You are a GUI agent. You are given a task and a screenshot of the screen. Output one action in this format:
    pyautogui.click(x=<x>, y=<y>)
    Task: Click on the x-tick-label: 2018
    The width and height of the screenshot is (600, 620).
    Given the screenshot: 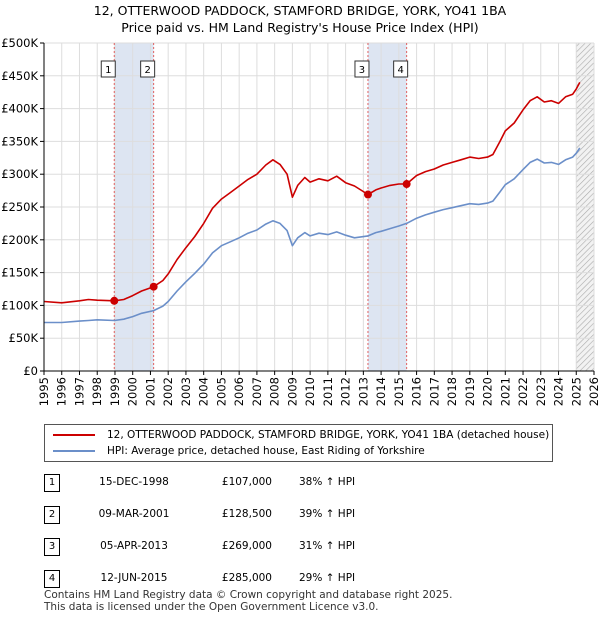 What is the action you would take?
    pyautogui.click(x=452, y=391)
    